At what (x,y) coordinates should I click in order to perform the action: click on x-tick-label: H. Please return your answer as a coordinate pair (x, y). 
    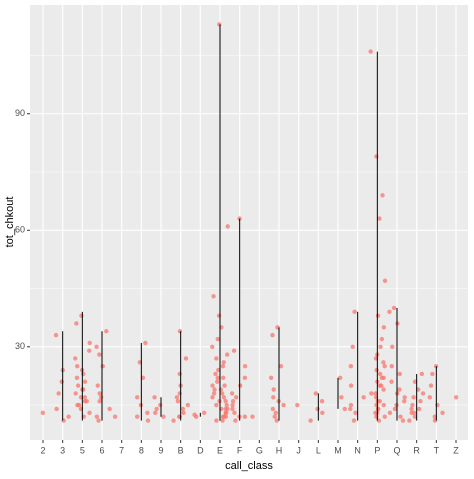
    Looking at the image, I should click on (279, 450).